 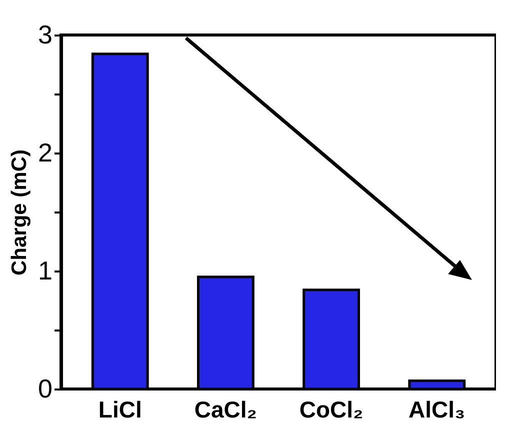 What do you see at coordinates (331, 409) in the screenshot?
I see `x-tick-label: CoCl₂` at bounding box center [331, 409].